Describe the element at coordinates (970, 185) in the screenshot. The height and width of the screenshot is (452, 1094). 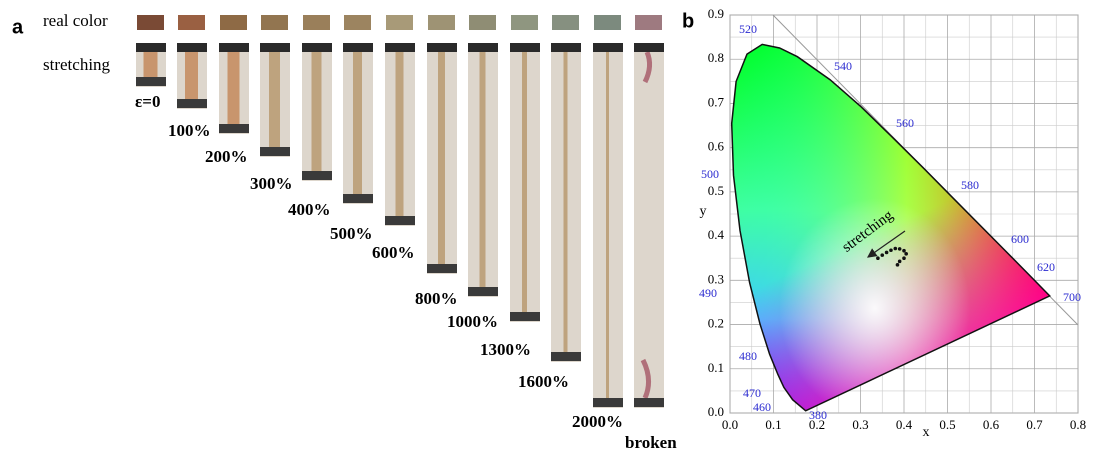
I see `wavelength-label: 580` at that location.